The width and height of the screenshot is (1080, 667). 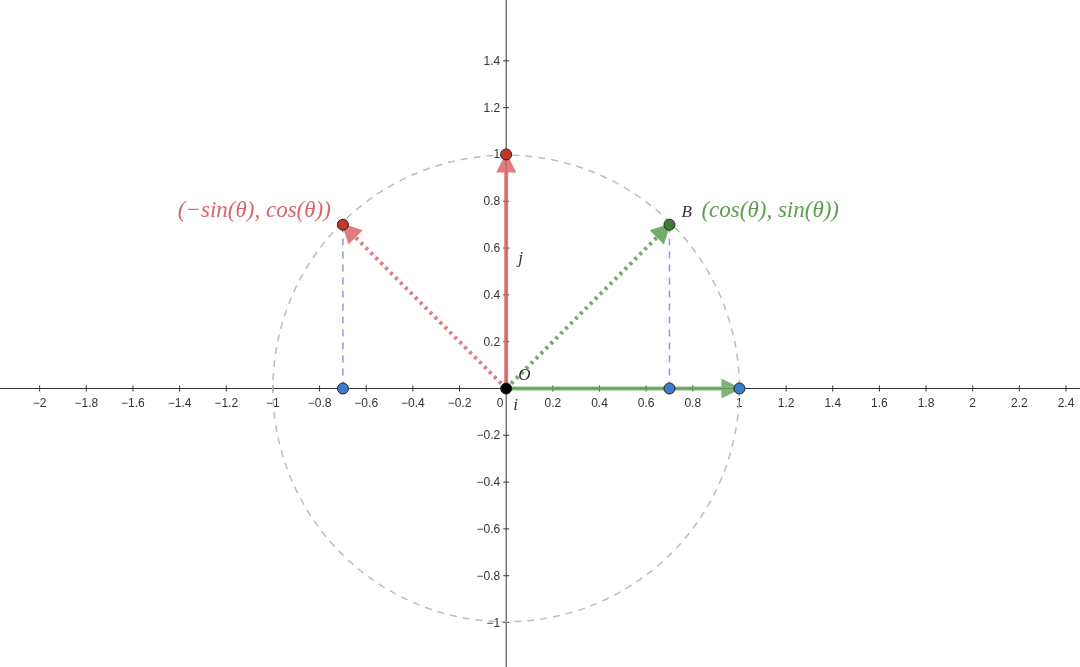 I want to click on y-tick-label: −0.6, so click(x=488, y=528).